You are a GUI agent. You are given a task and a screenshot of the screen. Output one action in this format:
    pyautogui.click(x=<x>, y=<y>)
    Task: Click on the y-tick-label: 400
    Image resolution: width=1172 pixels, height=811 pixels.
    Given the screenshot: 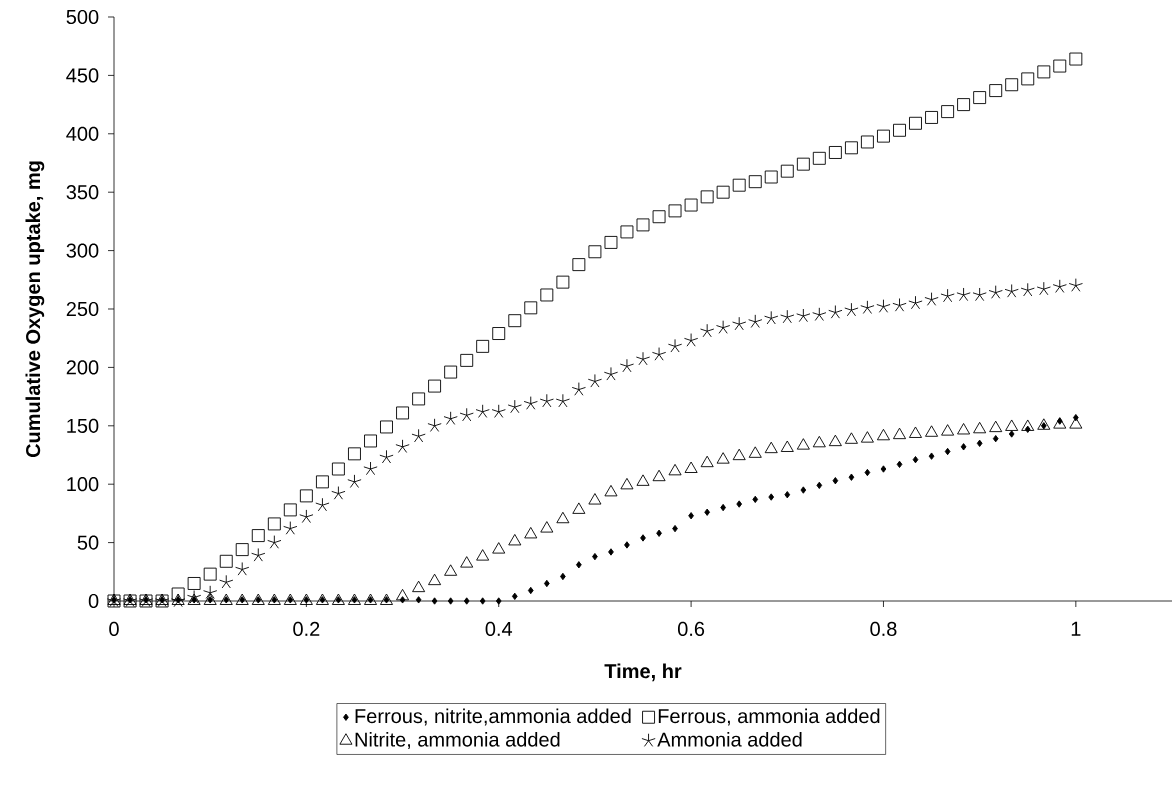 What is the action you would take?
    pyautogui.click(x=82, y=133)
    